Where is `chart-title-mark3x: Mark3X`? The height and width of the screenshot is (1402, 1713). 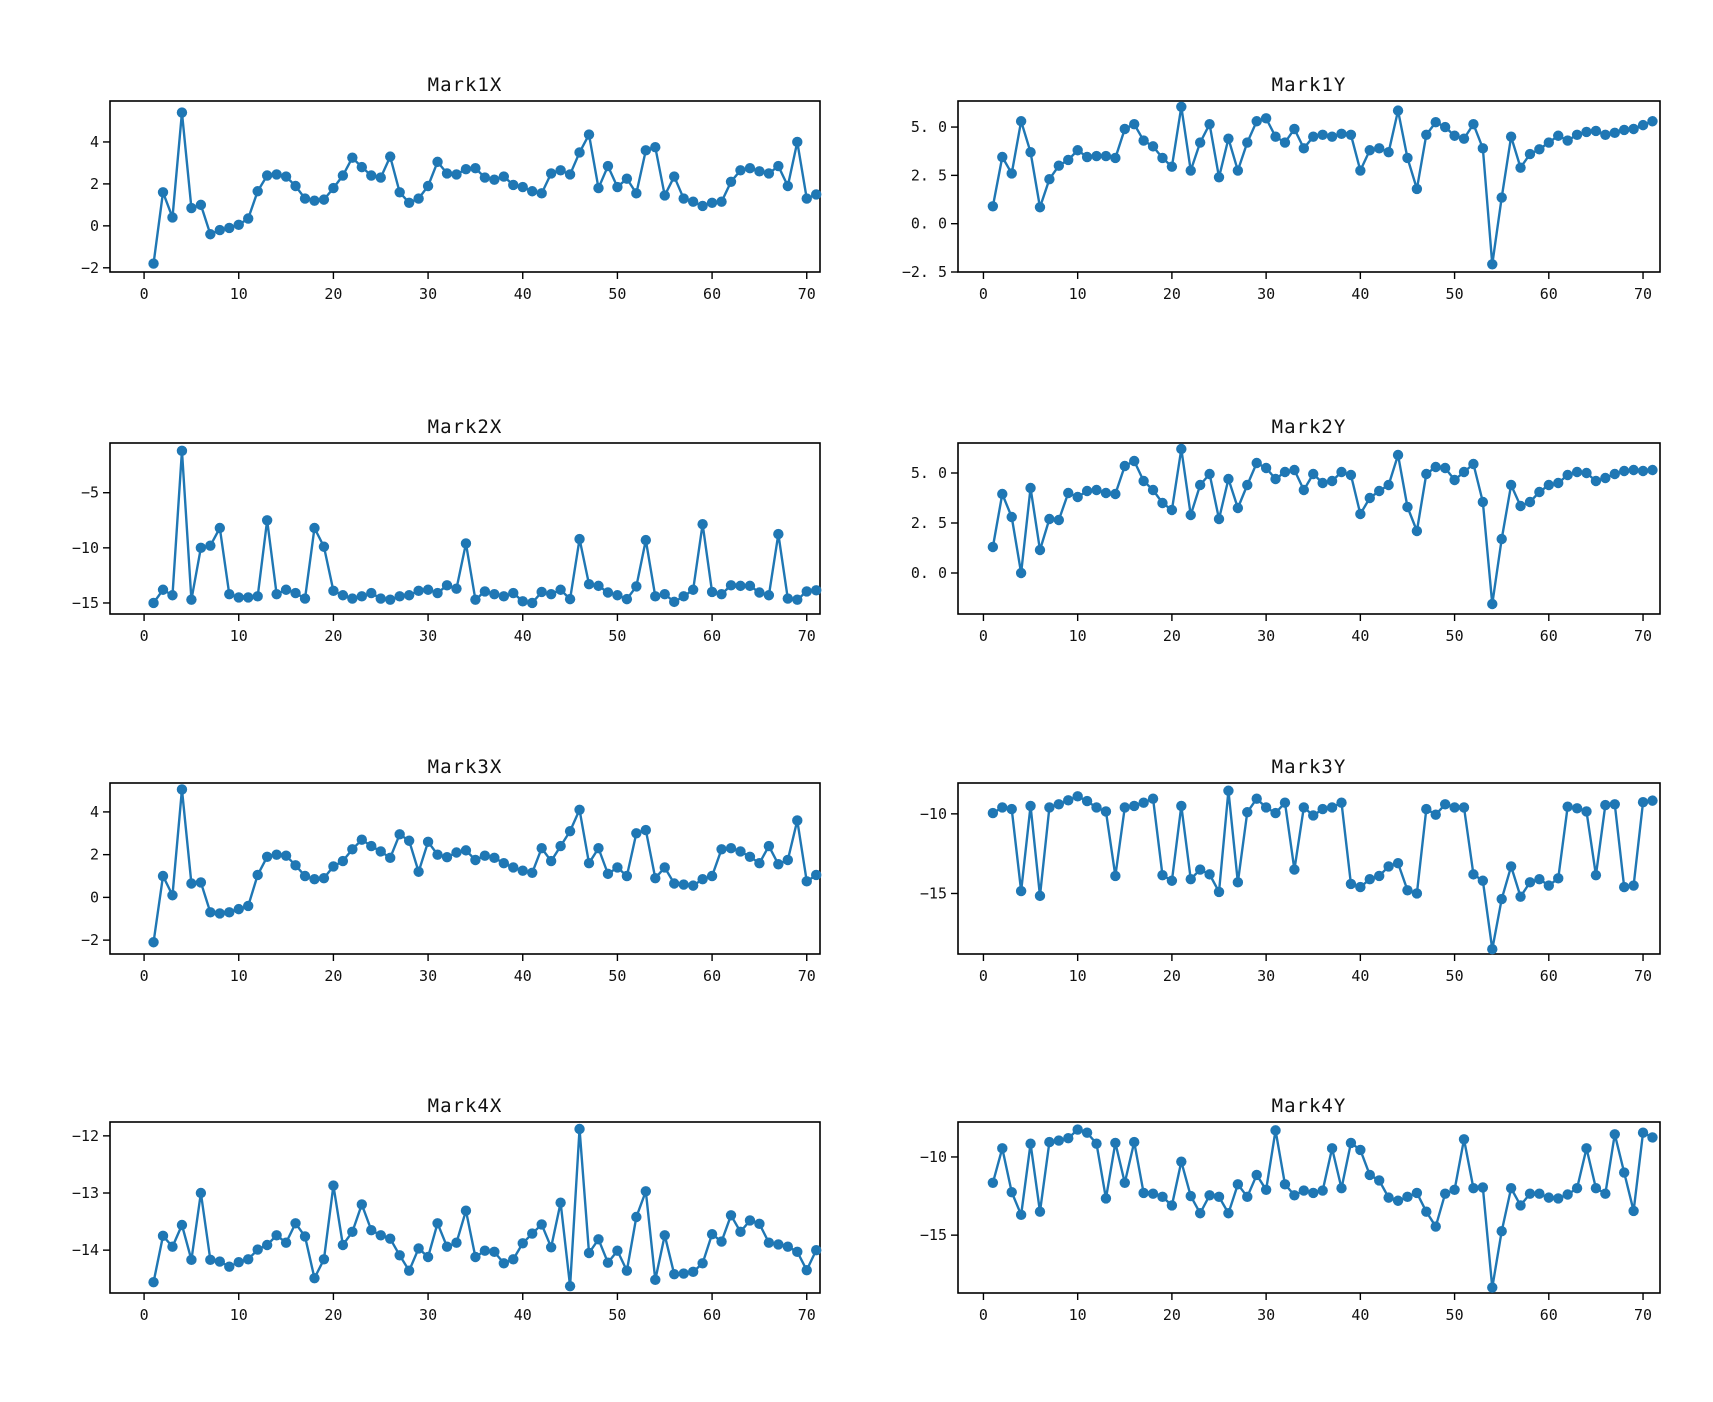 chart-title-mark3x: Mark3X is located at coordinates (465, 767).